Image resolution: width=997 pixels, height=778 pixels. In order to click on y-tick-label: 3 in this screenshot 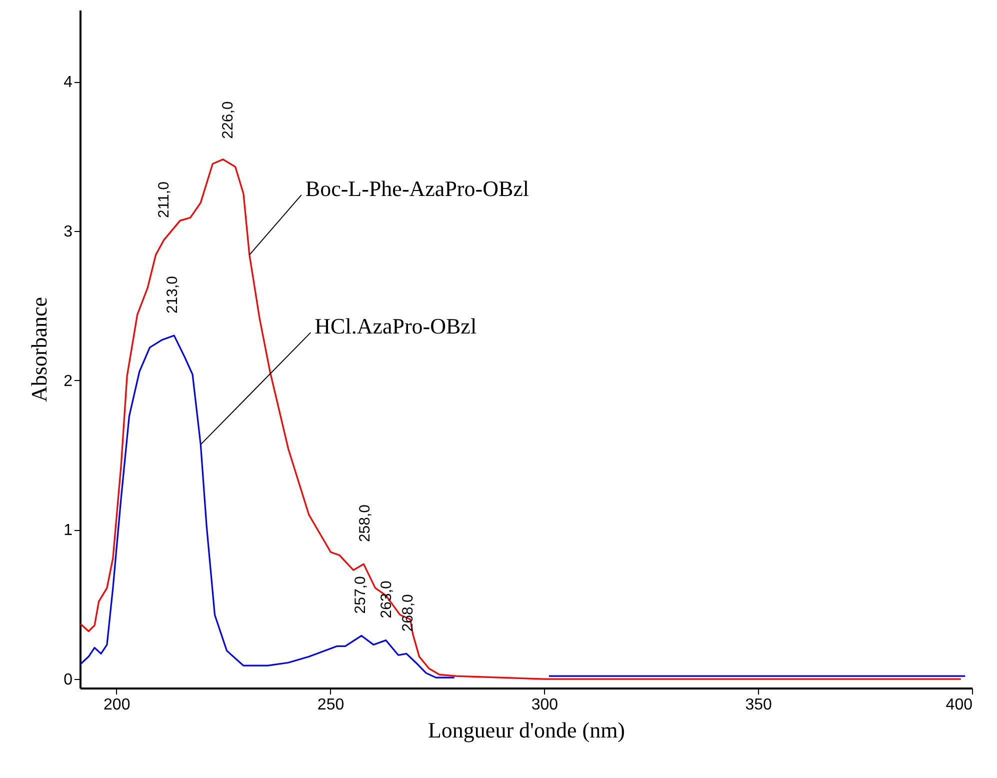, I will do `click(68, 232)`.